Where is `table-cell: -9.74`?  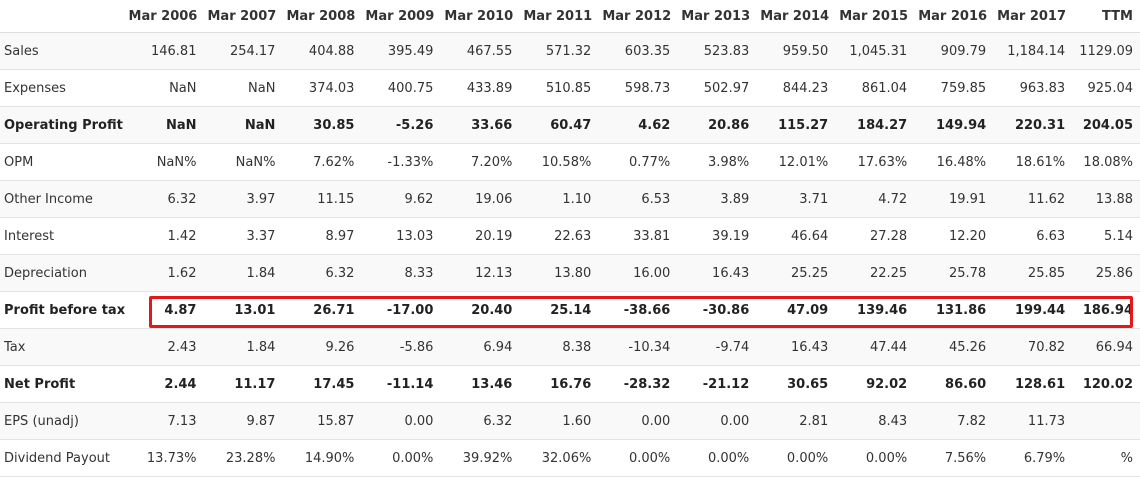
table-cell: -9.74 is located at coordinates (717, 347).